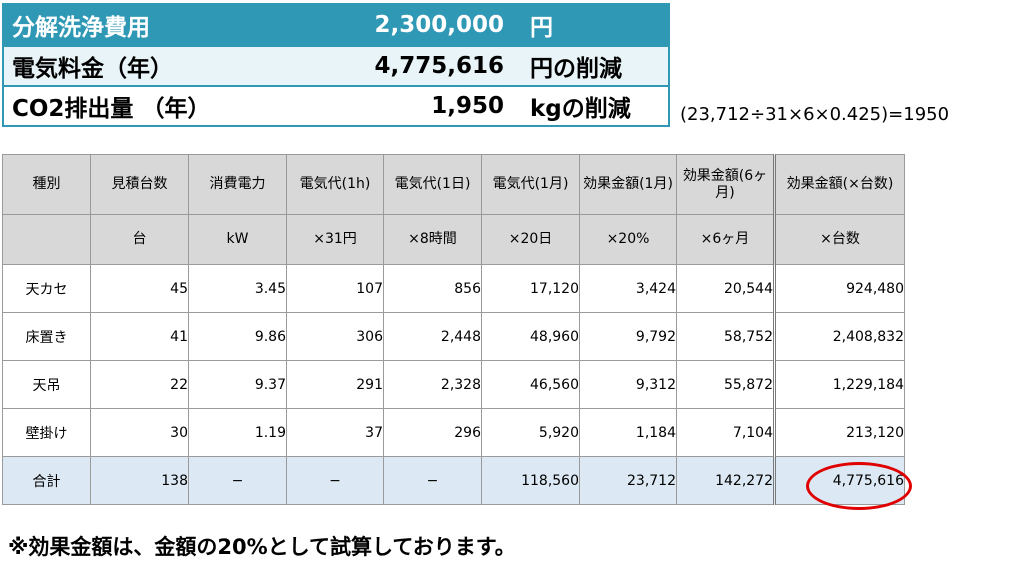 The height and width of the screenshot is (575, 1011). I want to click on summary-label: 電気料金（年）, so click(92, 69).